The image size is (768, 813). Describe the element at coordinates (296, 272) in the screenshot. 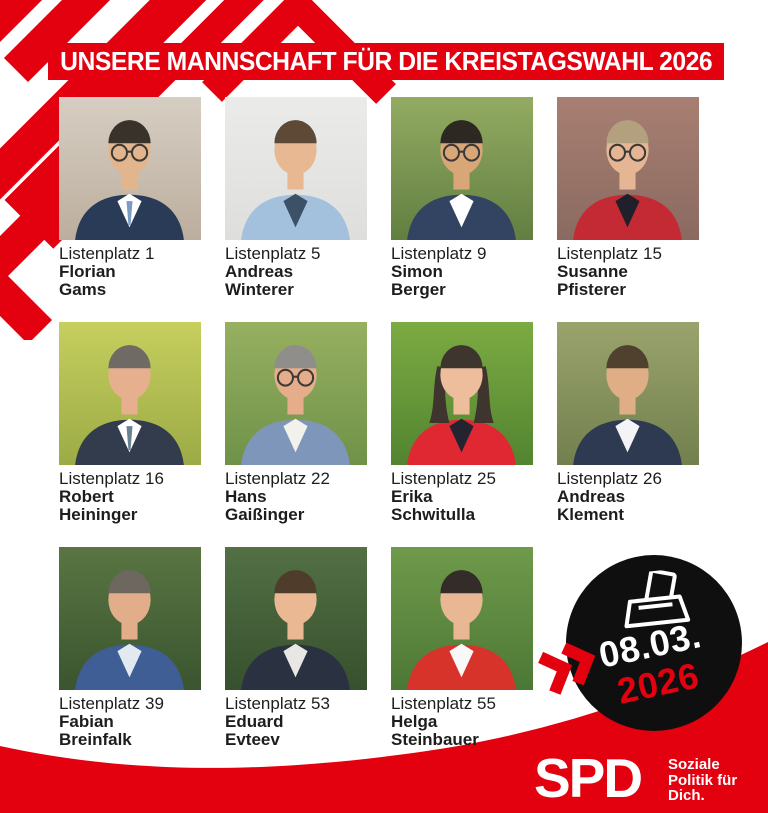

I see `candidate-caption: Listenplatz 5 Andreas Winterer` at that location.